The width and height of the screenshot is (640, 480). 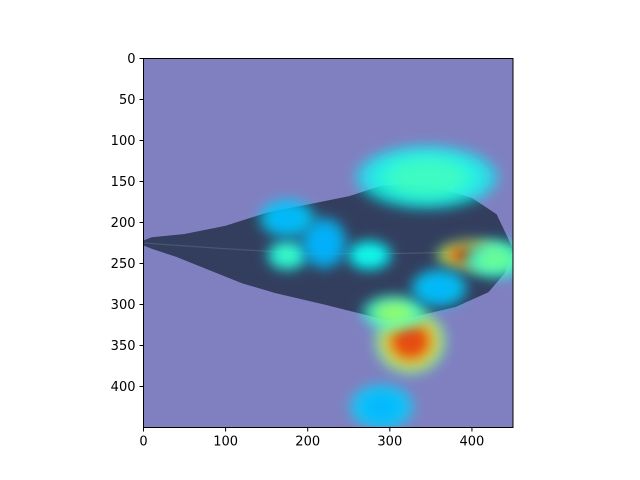 What do you see at coordinates (389, 442) in the screenshot?
I see `x-tick-label: 300` at bounding box center [389, 442].